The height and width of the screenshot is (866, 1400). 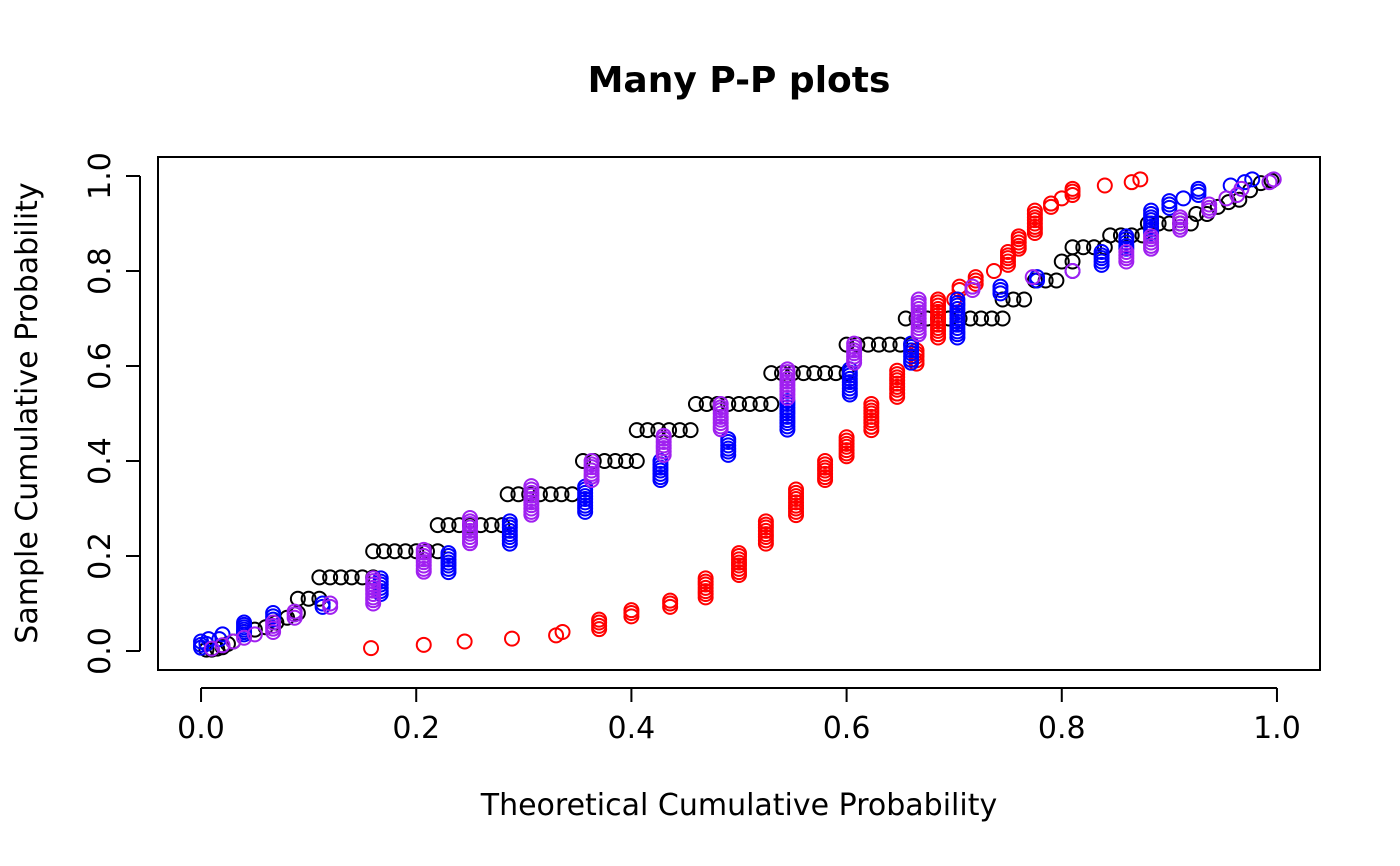 What do you see at coordinates (100, 461) in the screenshot?
I see `y-tick-label: 0.4` at bounding box center [100, 461].